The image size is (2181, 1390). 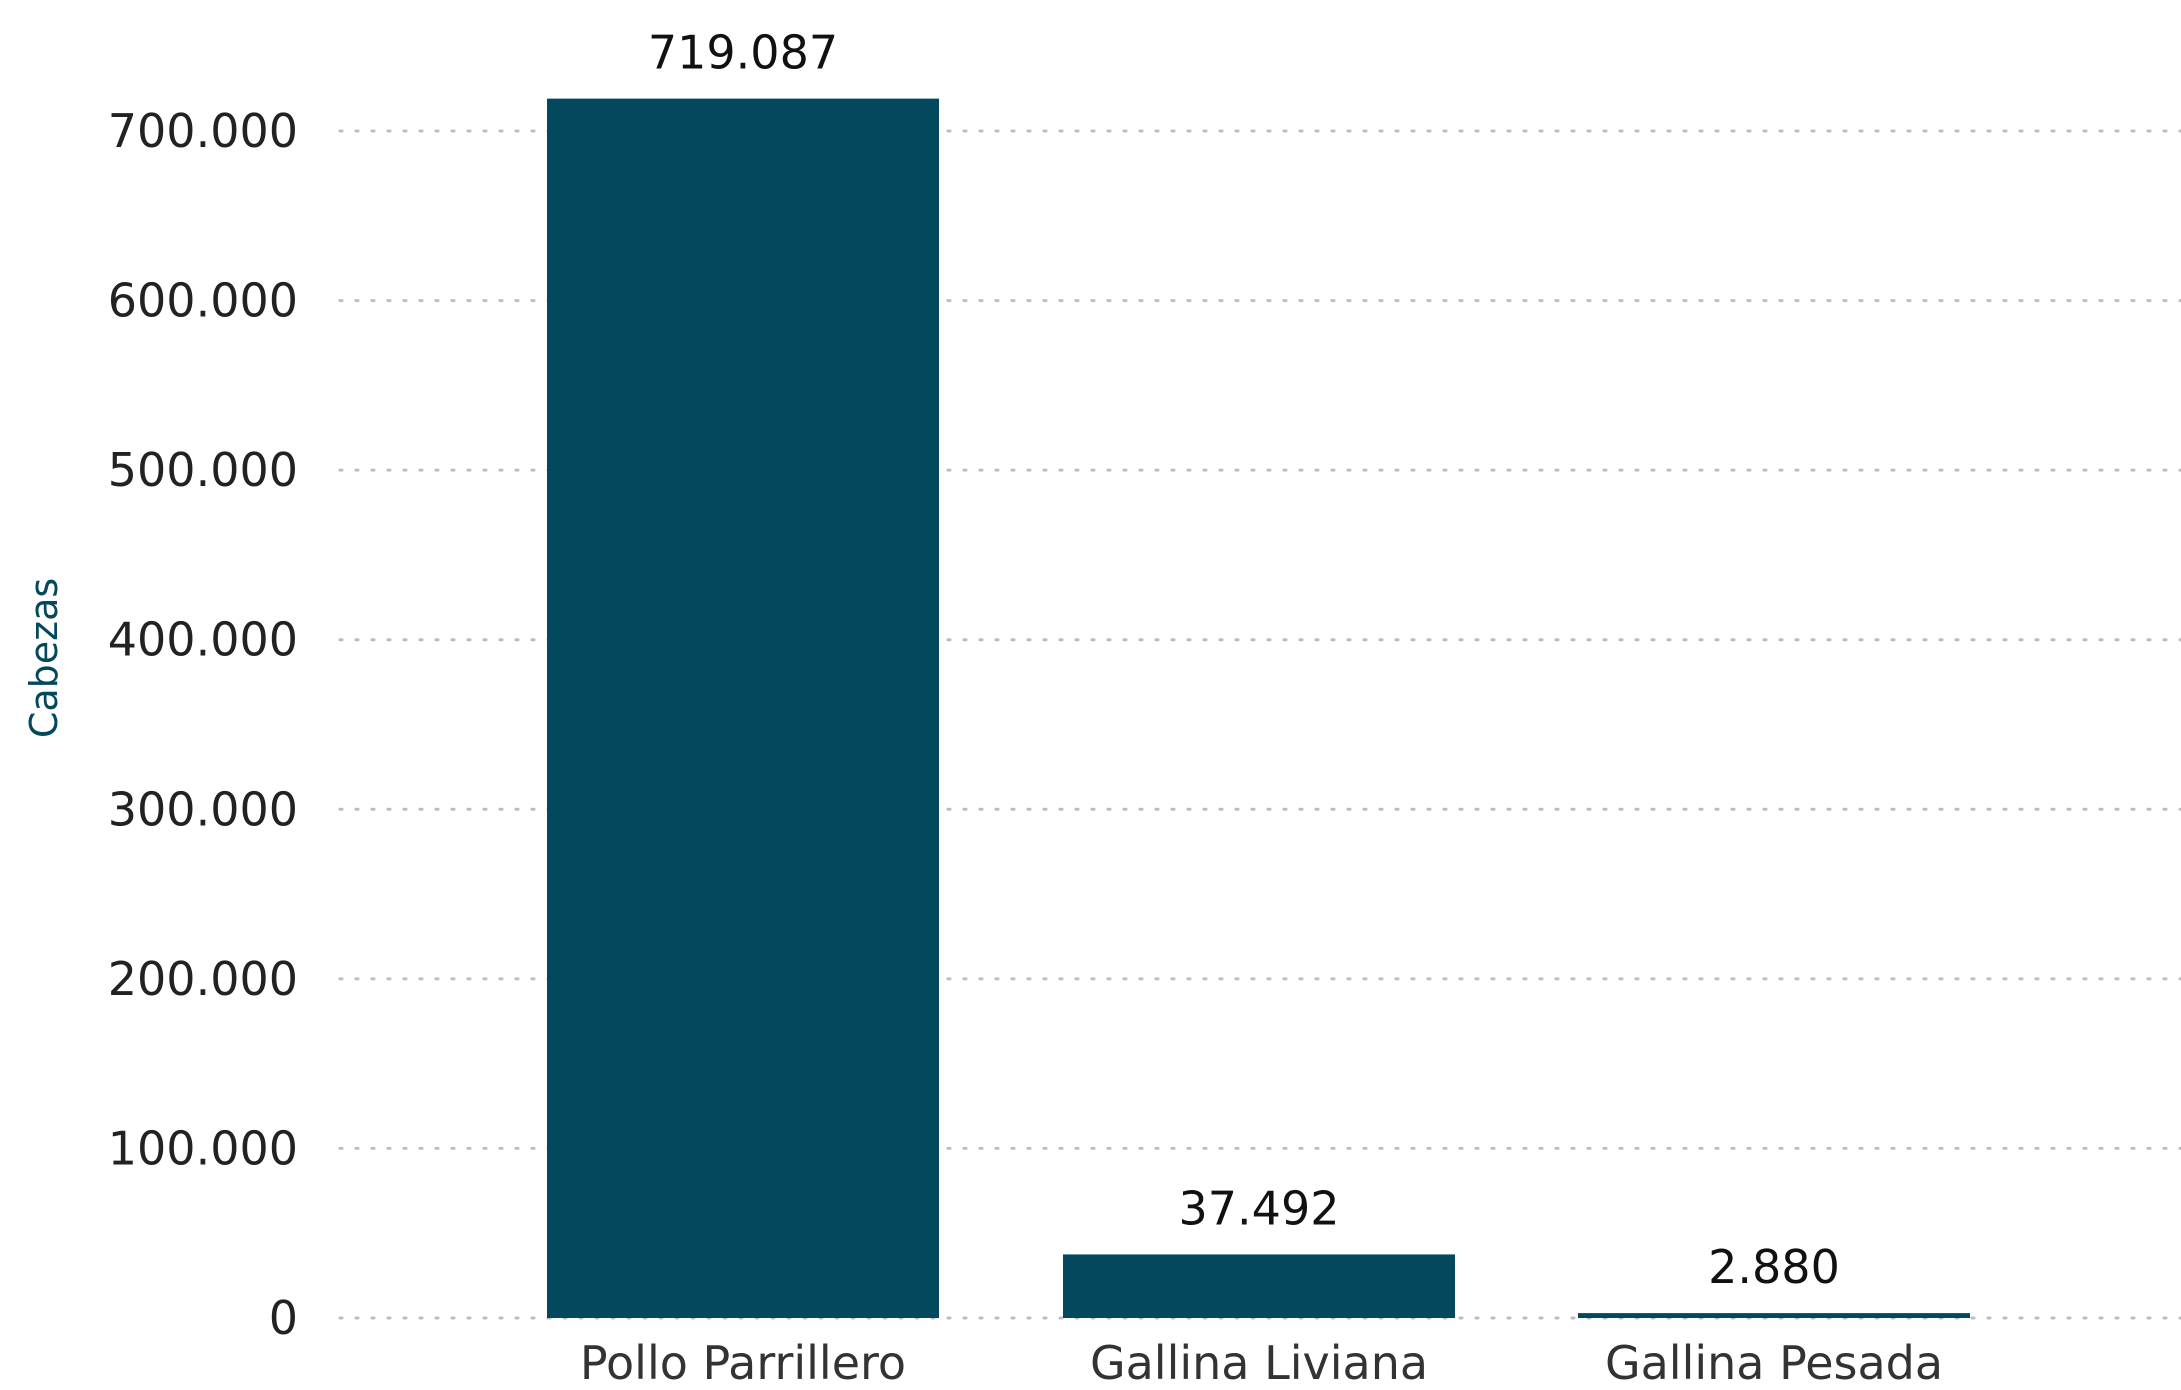 What do you see at coordinates (203, 301) in the screenshot?
I see `y-tick-label: 600.000` at bounding box center [203, 301].